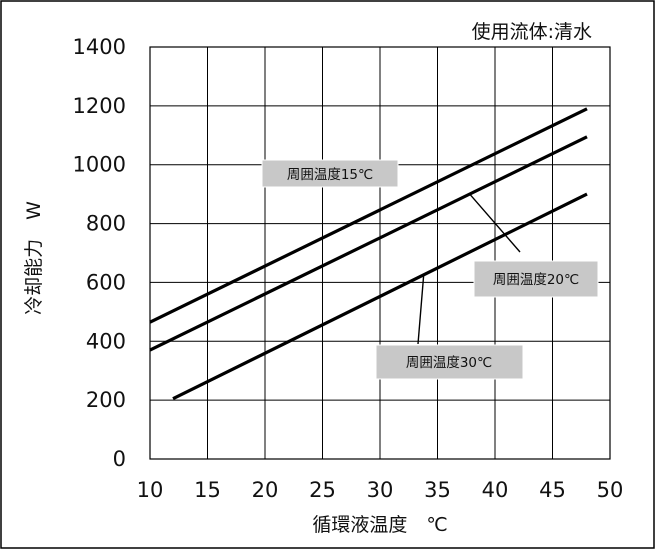 The width and height of the screenshot is (655, 553). I want to click on y-axis-label: 冷却能力 W, so click(34, 258).